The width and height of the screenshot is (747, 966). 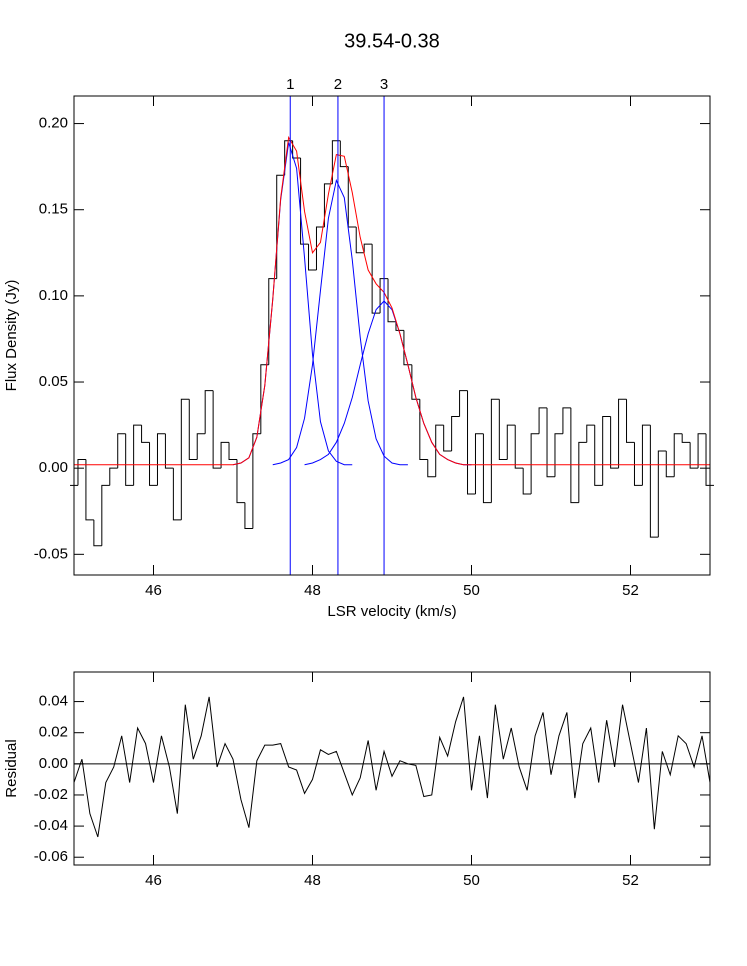 I want to click on component-label: 2, so click(x=338, y=84).